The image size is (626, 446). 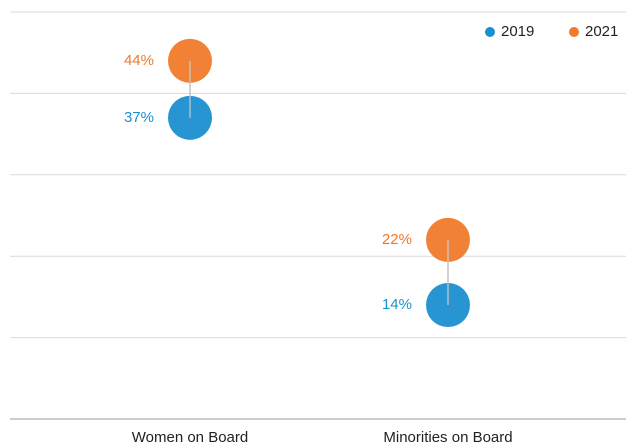 What do you see at coordinates (139, 117) in the screenshot?
I see `data-label: 37%` at bounding box center [139, 117].